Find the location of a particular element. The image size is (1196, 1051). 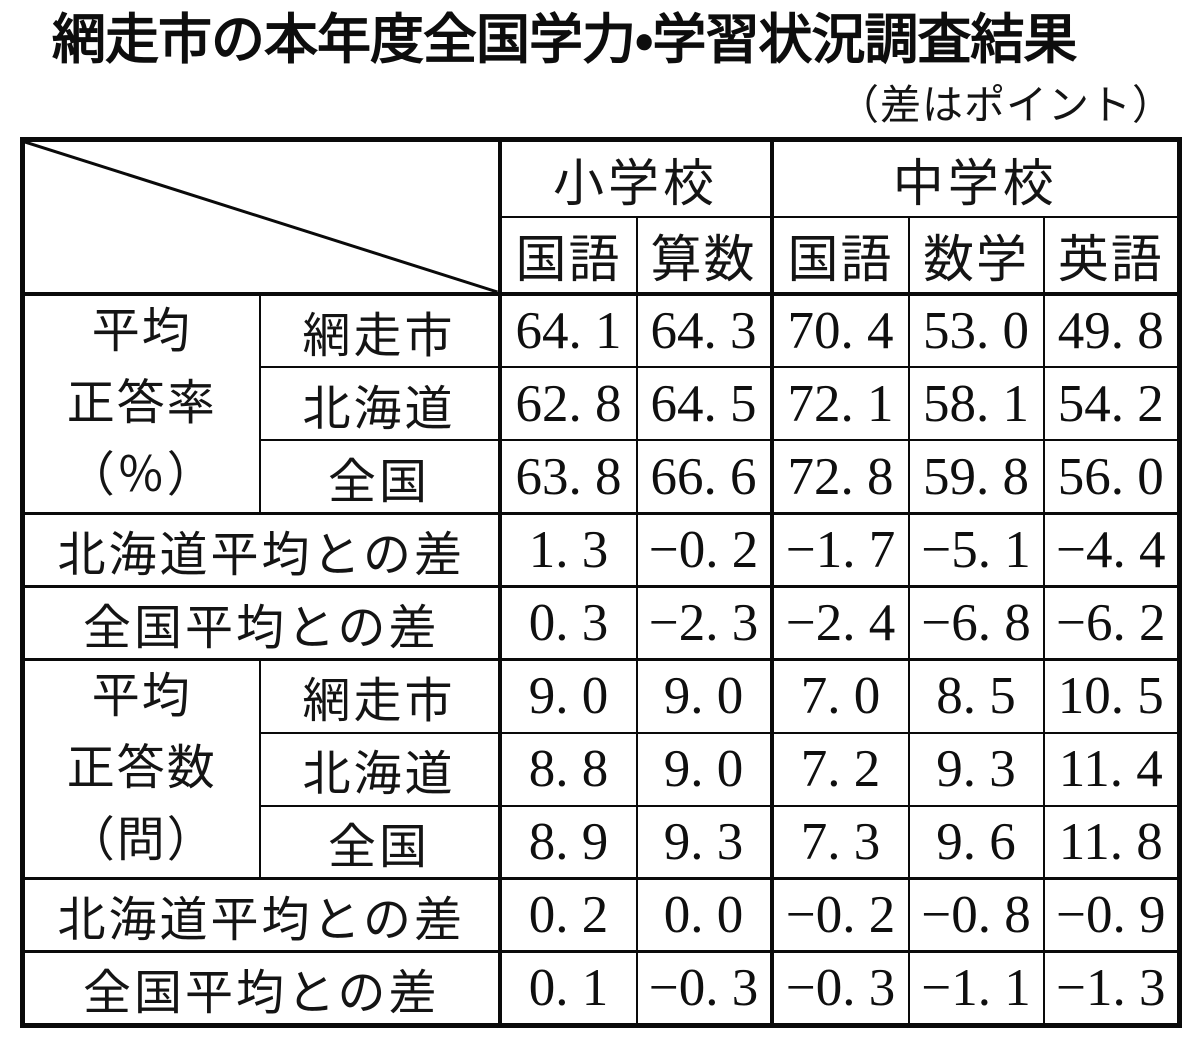

table-row: 北海道 62. 8 64. 5 72. 1 58. 1 54. 2 is located at coordinates (602, 404).